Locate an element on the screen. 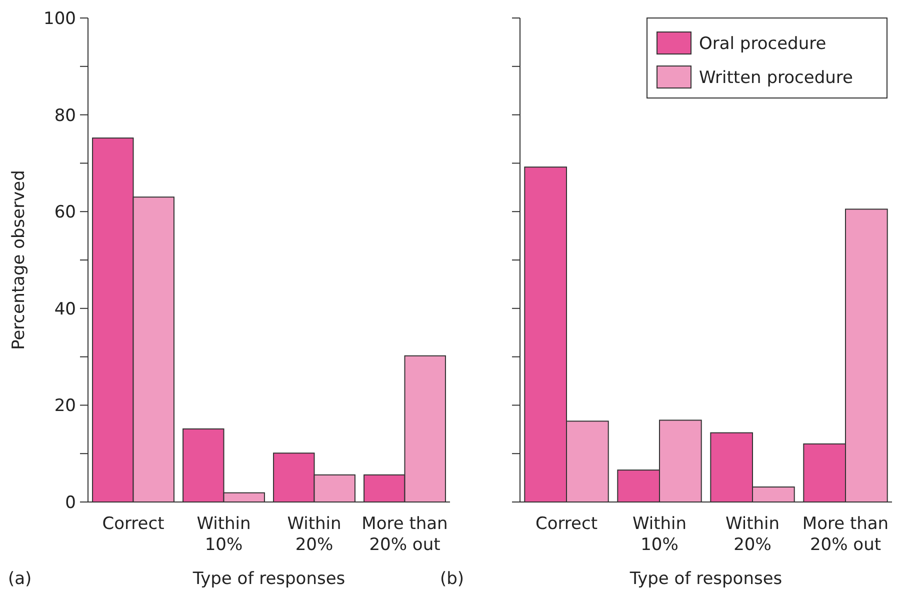 Image resolution: width=902 pixels, height=593 pixels. y-tick-label: 100 is located at coordinates (60, 18).